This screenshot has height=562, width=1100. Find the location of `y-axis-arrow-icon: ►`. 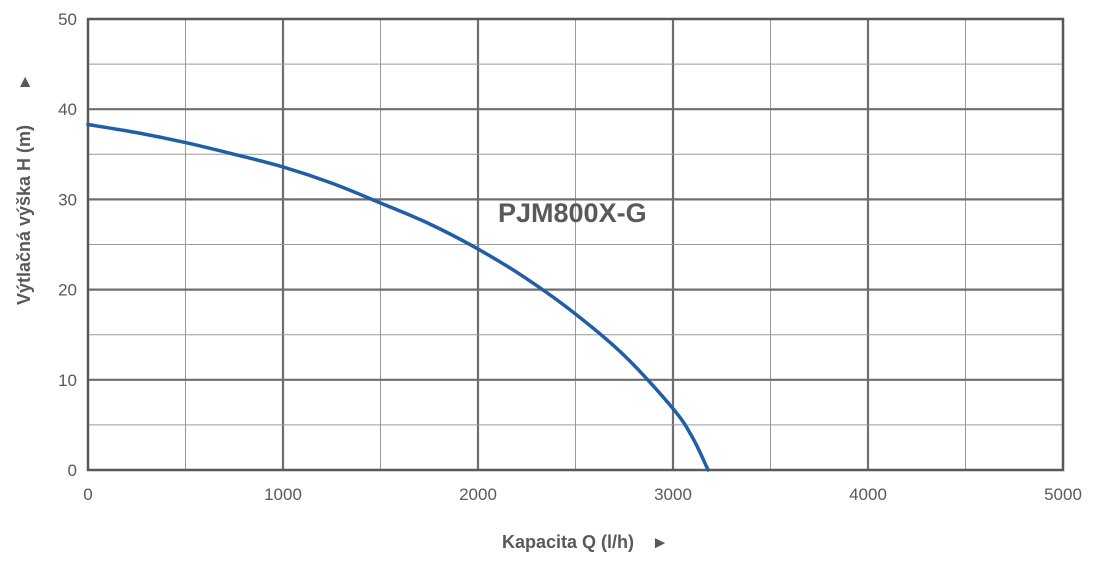

y-axis-arrow-icon: ► is located at coordinates (24, 82).